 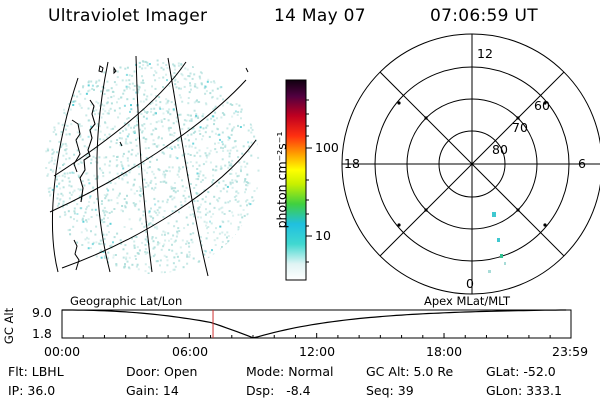 What do you see at coordinates (314, 324) in the screenshot?
I see `altitude-curve` at bounding box center [314, 324].